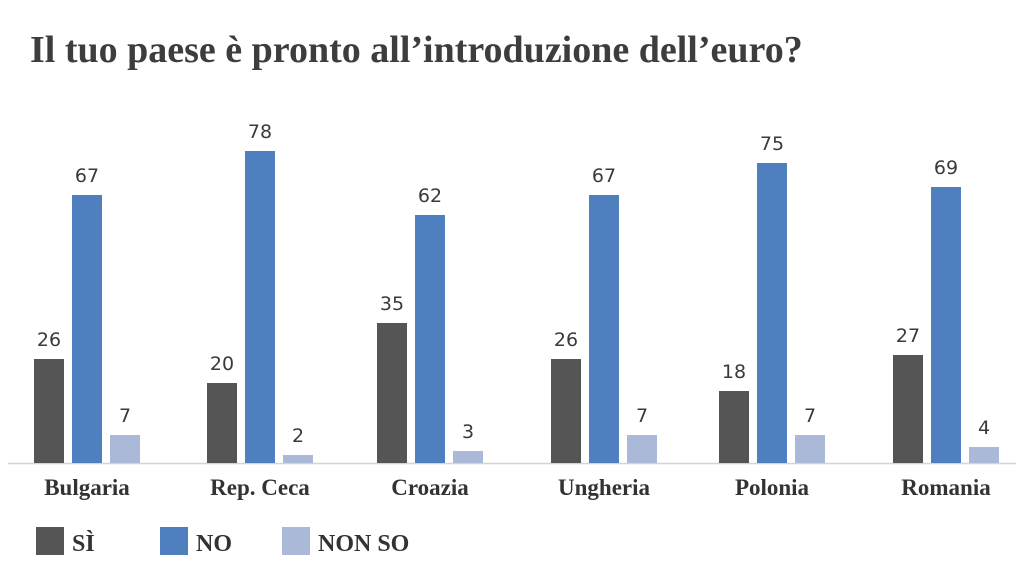 This screenshot has height=576, width=1024. I want to click on data-label-s-3: 26, so click(566, 340).